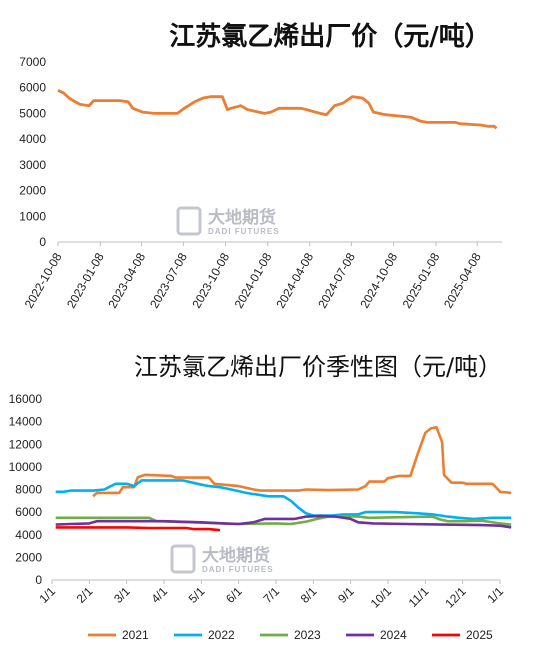 The image size is (550, 659). What do you see at coordinates (28, 535) in the screenshot?
I see `chart2-y-tick-label: 4000` at bounding box center [28, 535].